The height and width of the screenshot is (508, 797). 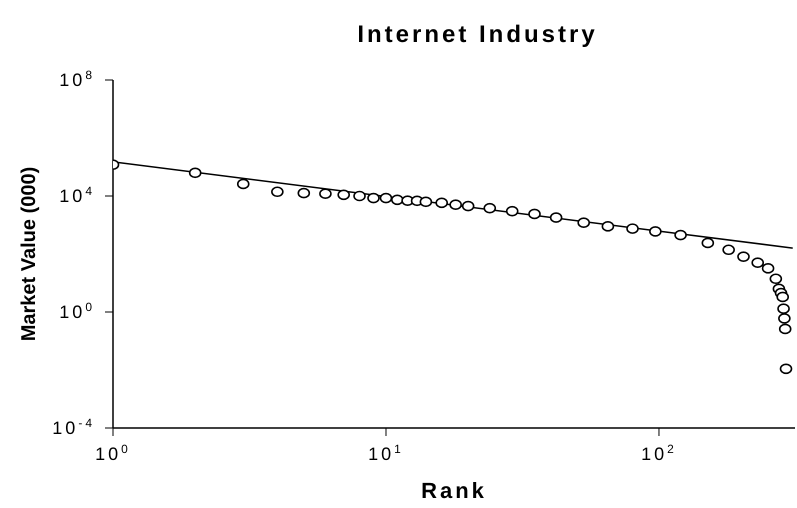 I want to click on y-tick-label: 10$^{4}$, so click(x=77, y=195).